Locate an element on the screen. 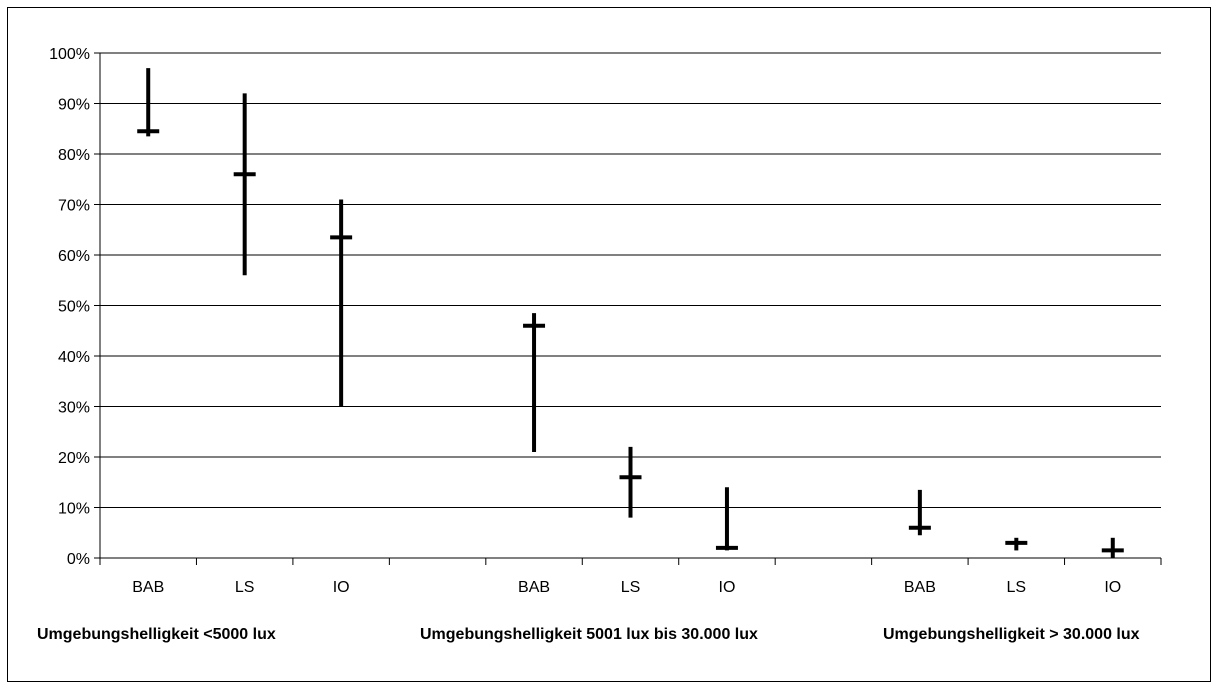 Image resolution: width=1213 pixels, height=684 pixels. y-tick-label: 20% is located at coordinates (74, 458).